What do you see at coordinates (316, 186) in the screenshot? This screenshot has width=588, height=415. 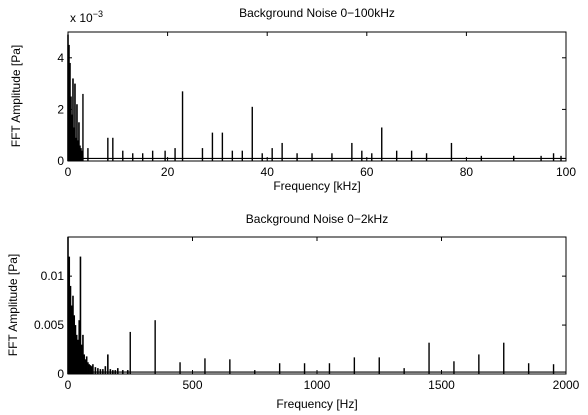 I see `x-axis-label: Frequency [kHz]` at bounding box center [316, 186].